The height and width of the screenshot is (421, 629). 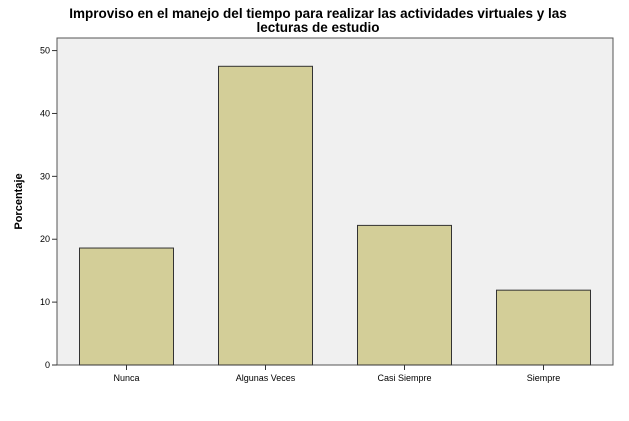 What do you see at coordinates (45, 176) in the screenshot?
I see `y-tick-label-3: 30` at bounding box center [45, 176].